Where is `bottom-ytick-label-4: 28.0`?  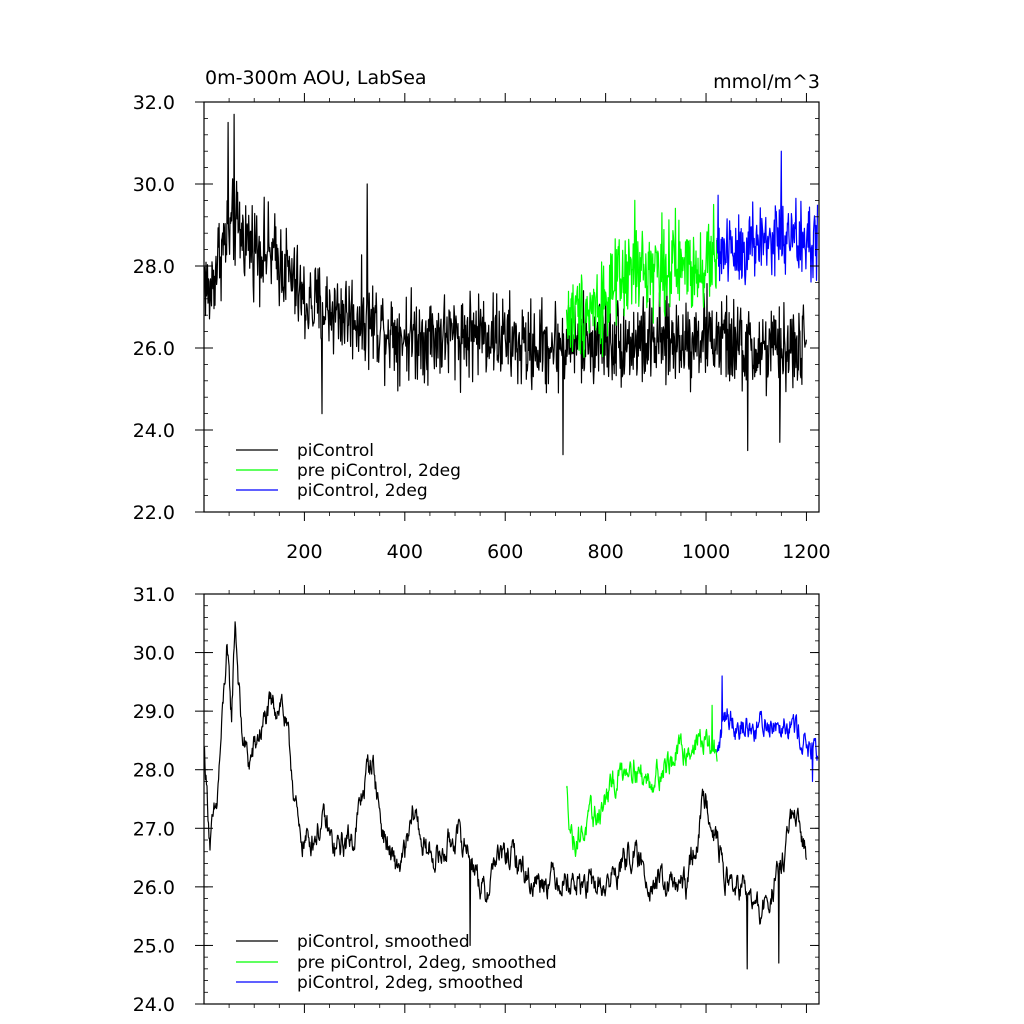 bottom-ytick-label-4: 28.0 is located at coordinates (154, 771).